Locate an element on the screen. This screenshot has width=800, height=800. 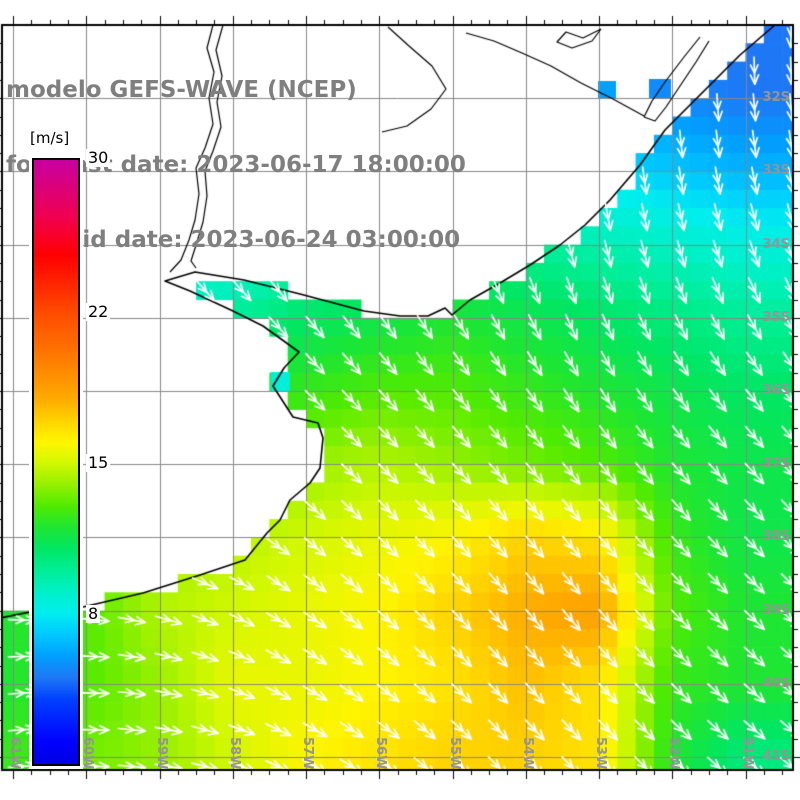
colorbar-gradient is located at coordinates (56, 462).